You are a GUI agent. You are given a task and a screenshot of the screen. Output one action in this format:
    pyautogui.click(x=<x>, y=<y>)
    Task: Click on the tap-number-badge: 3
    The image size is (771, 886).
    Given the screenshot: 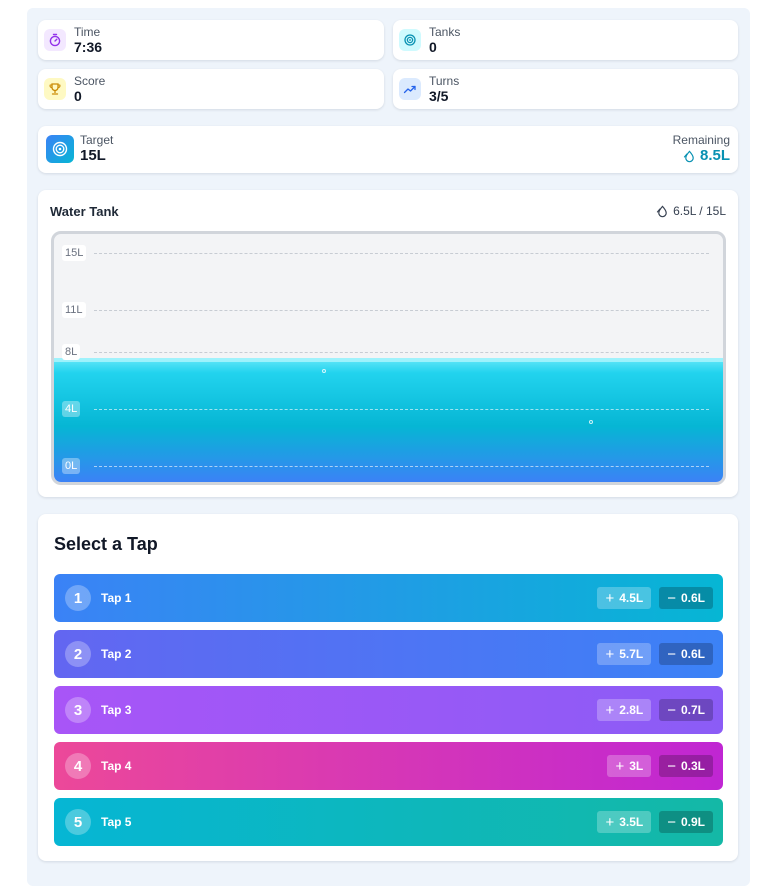 What is the action you would take?
    pyautogui.click(x=78, y=710)
    